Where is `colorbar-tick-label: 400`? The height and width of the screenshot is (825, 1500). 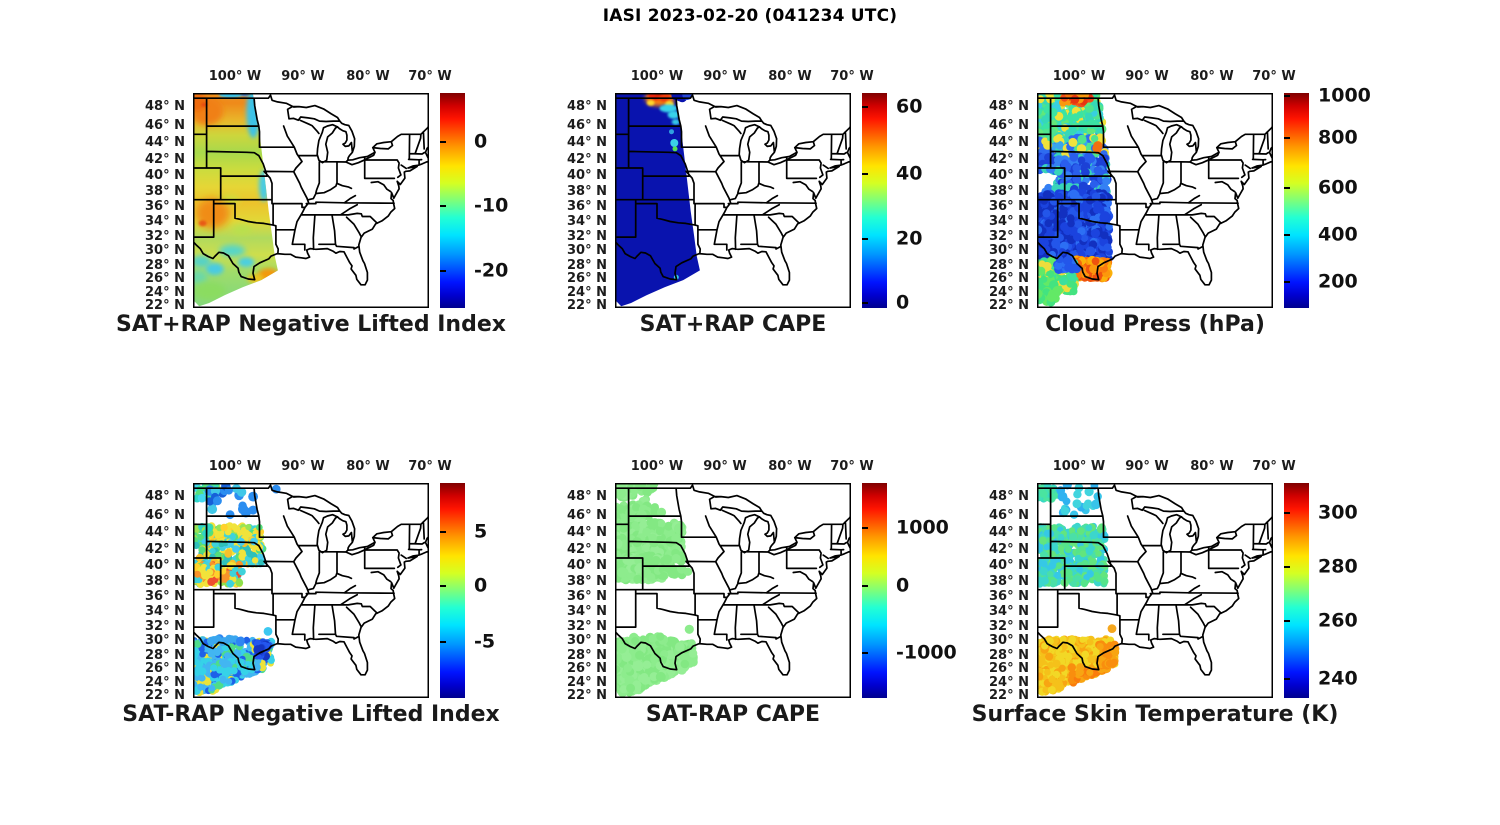 colorbar-tick-label: 400 is located at coordinates (1338, 234).